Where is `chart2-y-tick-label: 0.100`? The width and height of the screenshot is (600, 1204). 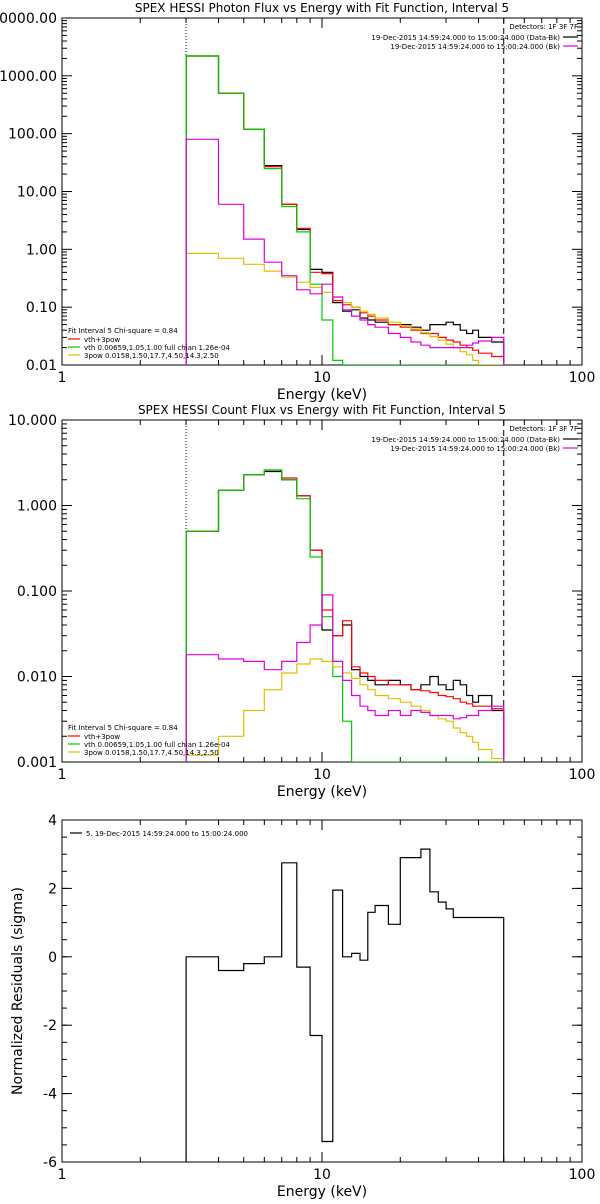 chart2-y-tick-label: 0.100 is located at coordinates (37, 592).